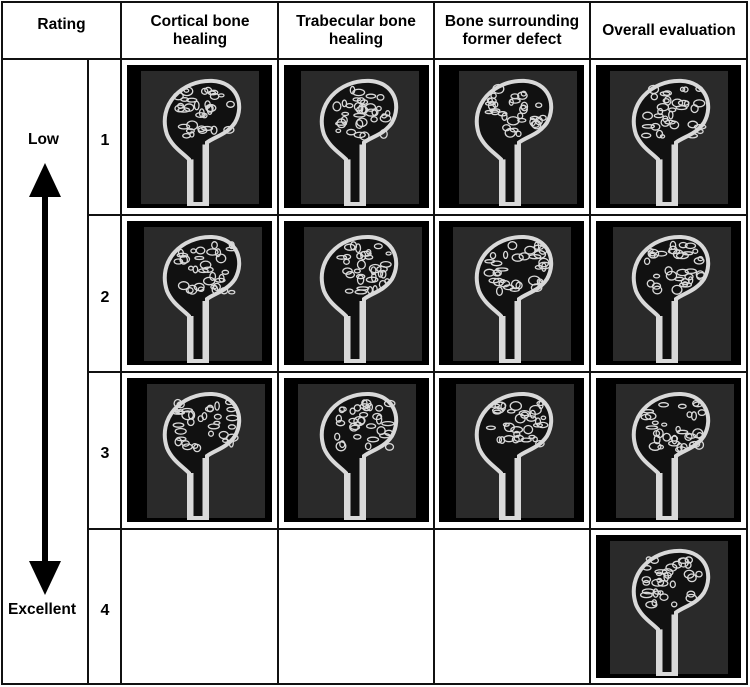 Image resolution: width=750 pixels, height=687 pixels. What do you see at coordinates (42, 609) in the screenshot?
I see `scale-excellent-label: Excellent` at bounding box center [42, 609].